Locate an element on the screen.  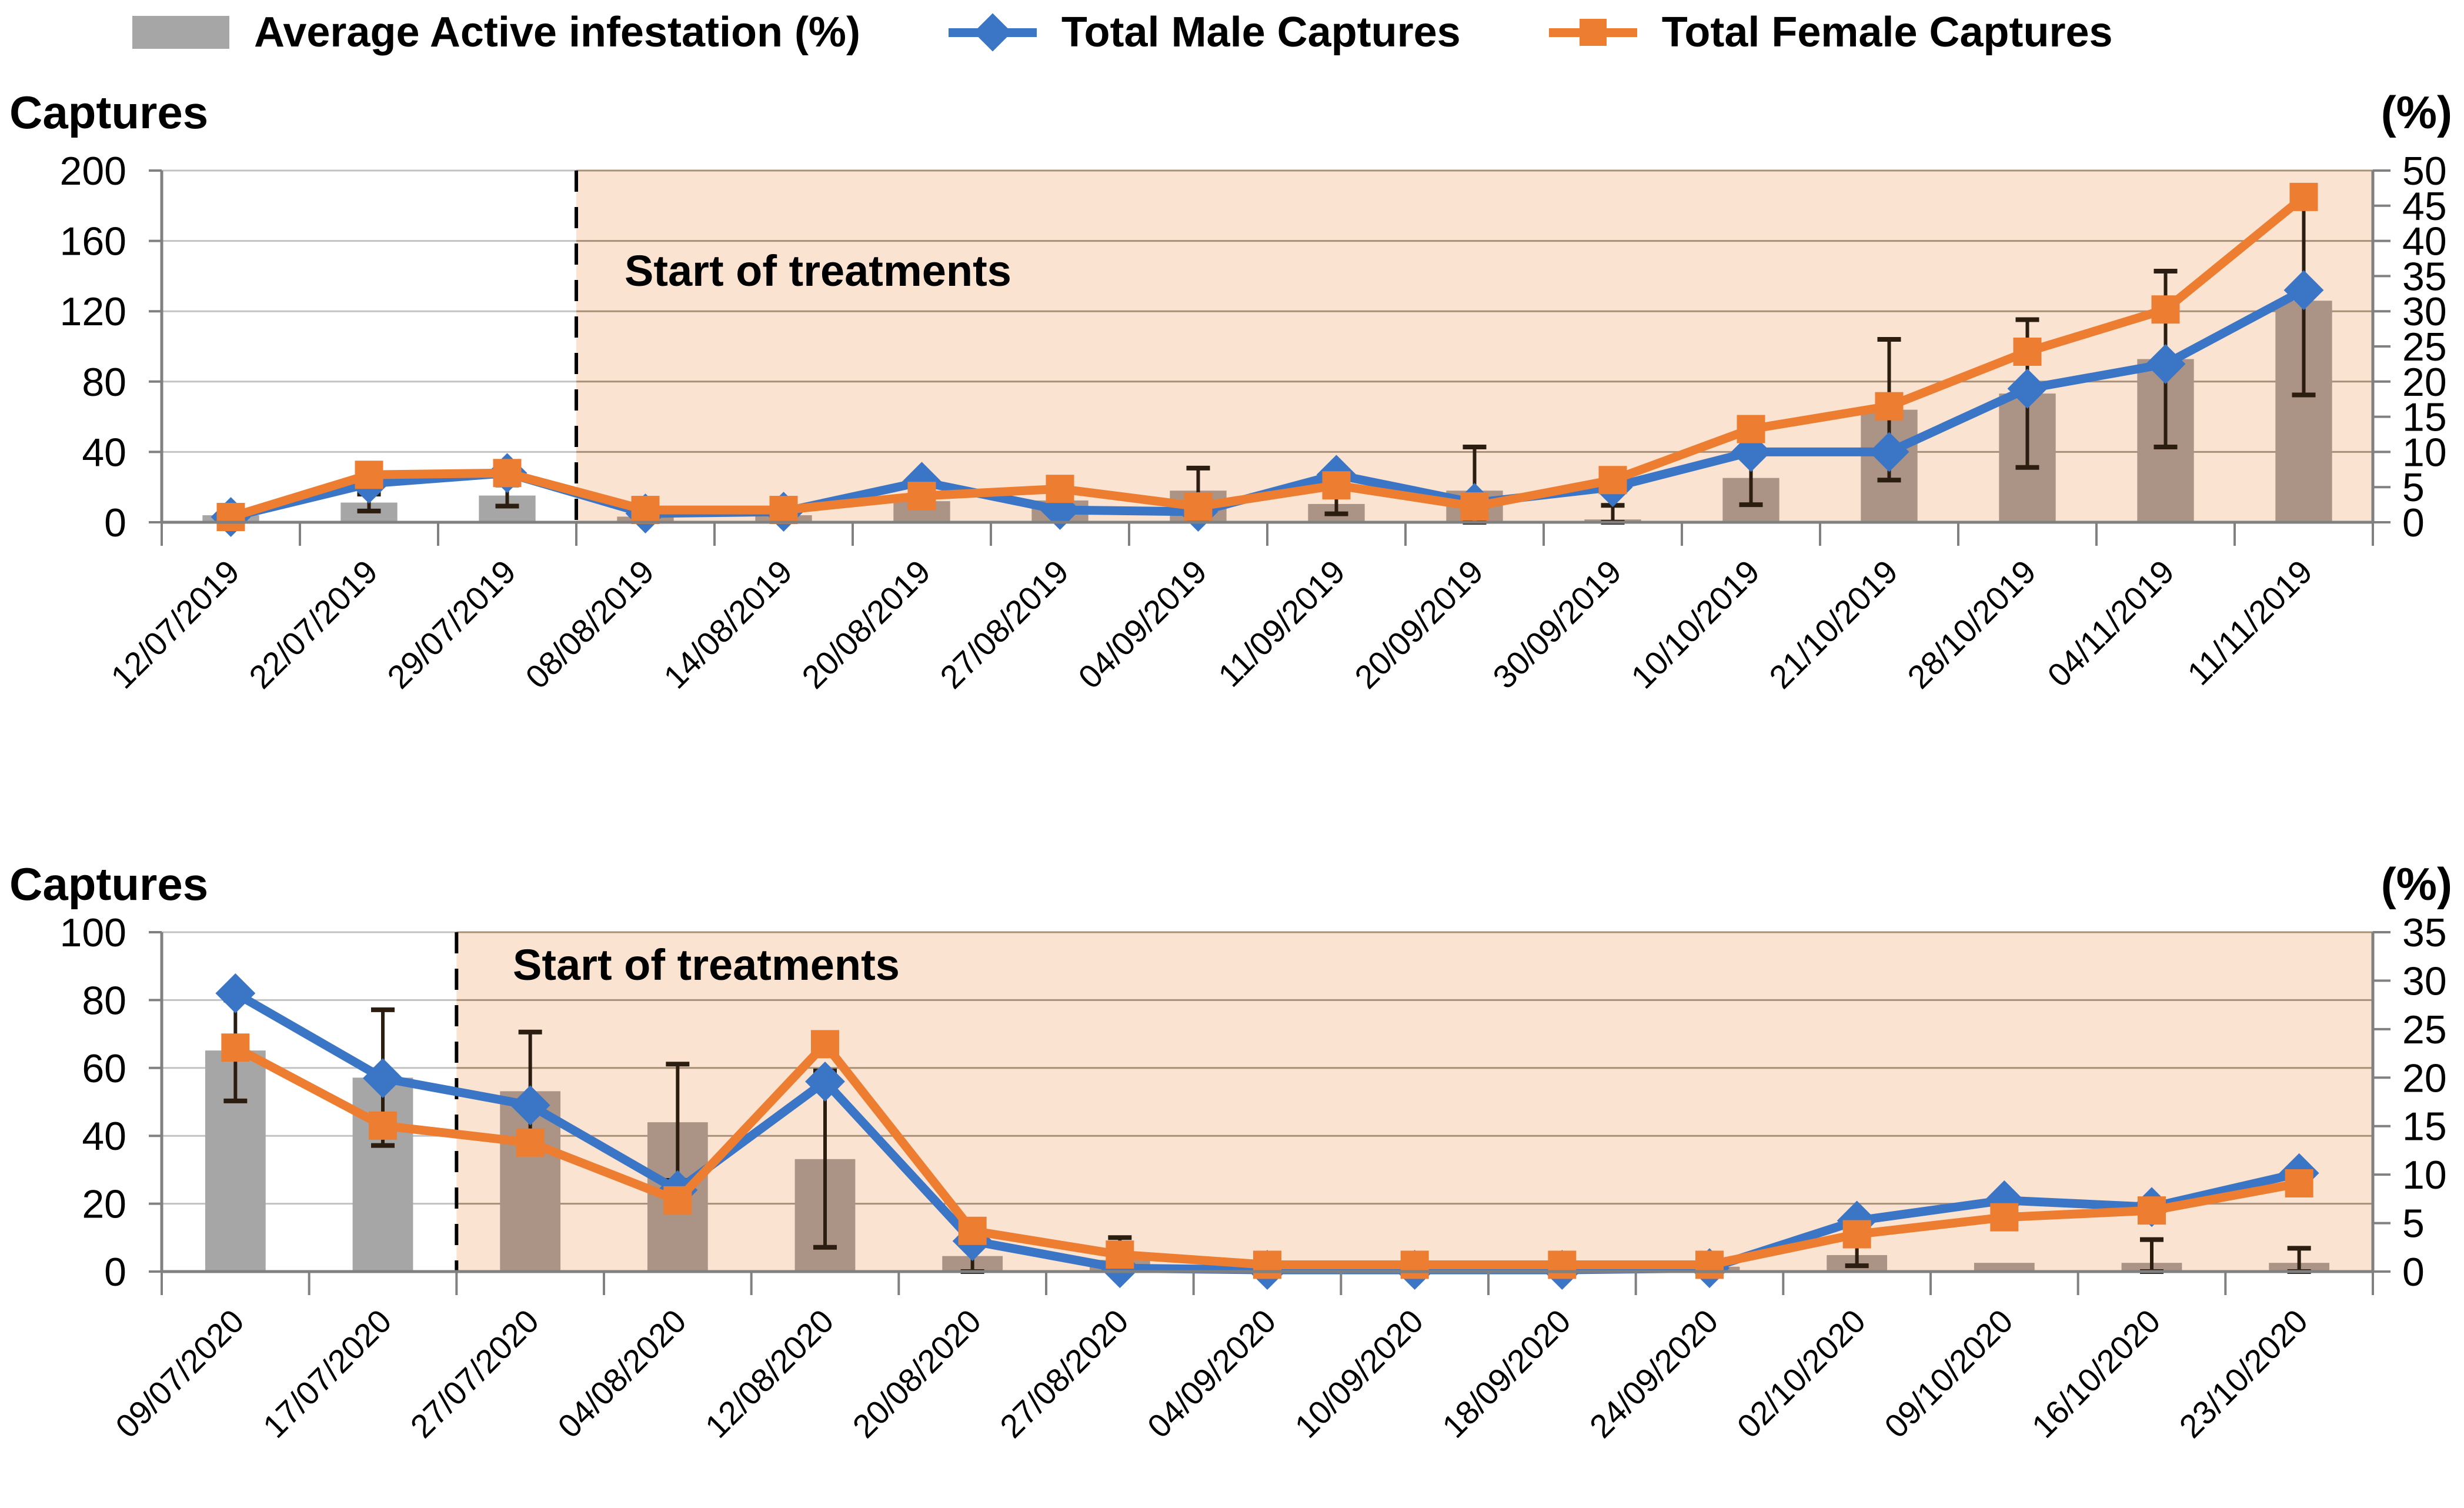
svg-text: 27/08/2019 is located at coordinates (1004, 625).